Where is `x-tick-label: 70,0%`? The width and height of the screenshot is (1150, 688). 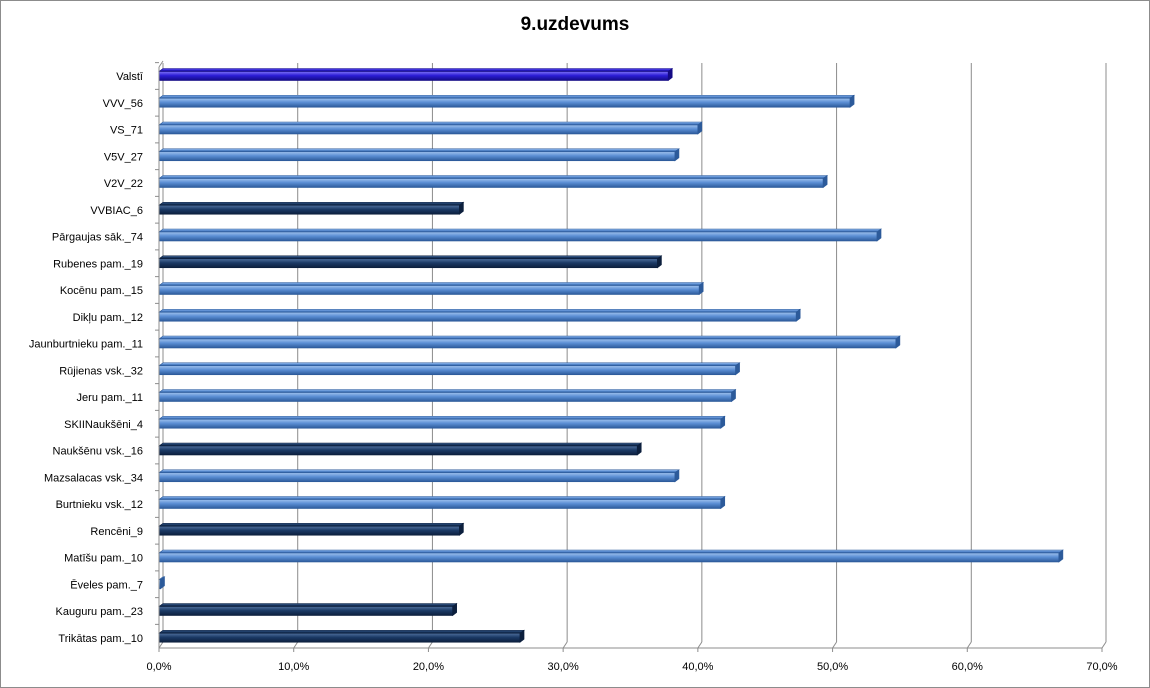 x-tick-label: 70,0% is located at coordinates (1101, 667).